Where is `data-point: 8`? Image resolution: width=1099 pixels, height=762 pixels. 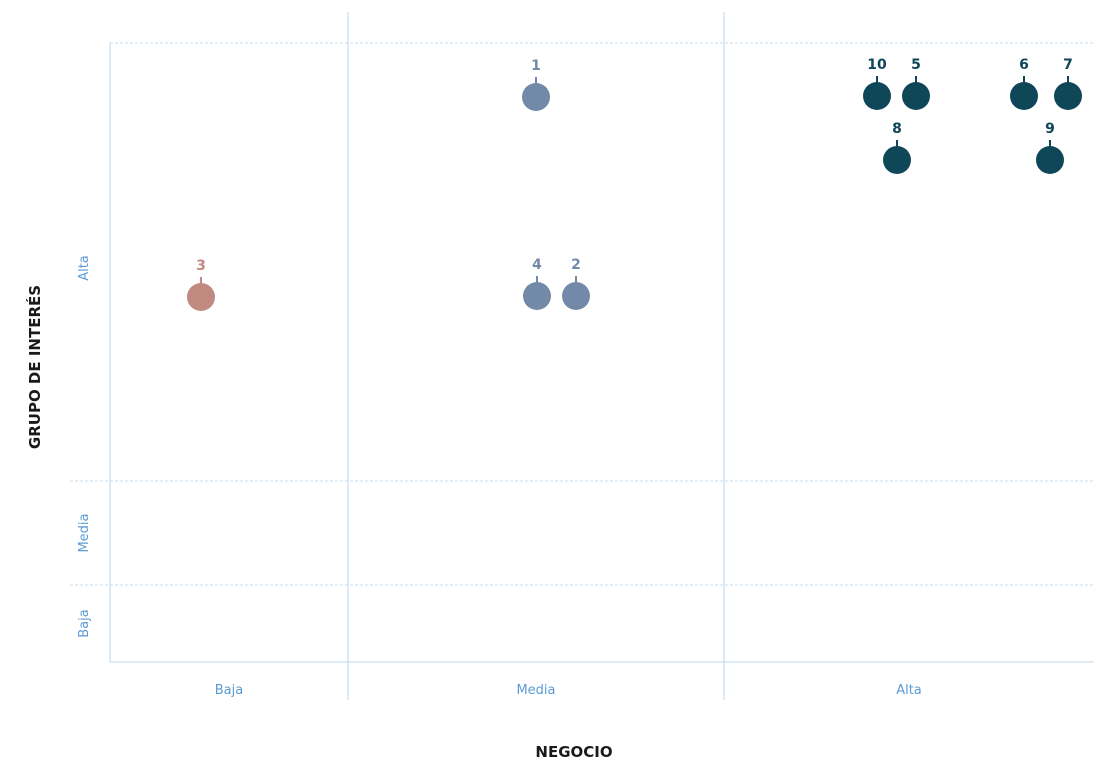
data-point: 8 is located at coordinates (897, 147).